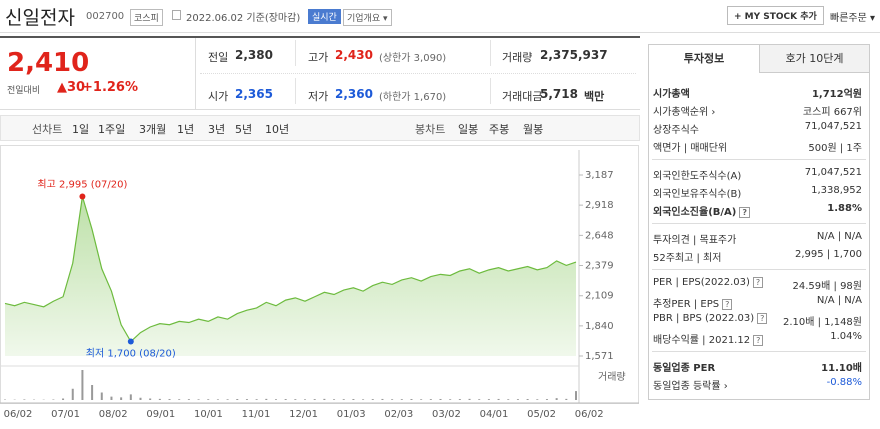 This screenshot has width=880, height=429. I want to click on low-label: 최저 1,700 (08/20), so click(131, 354).